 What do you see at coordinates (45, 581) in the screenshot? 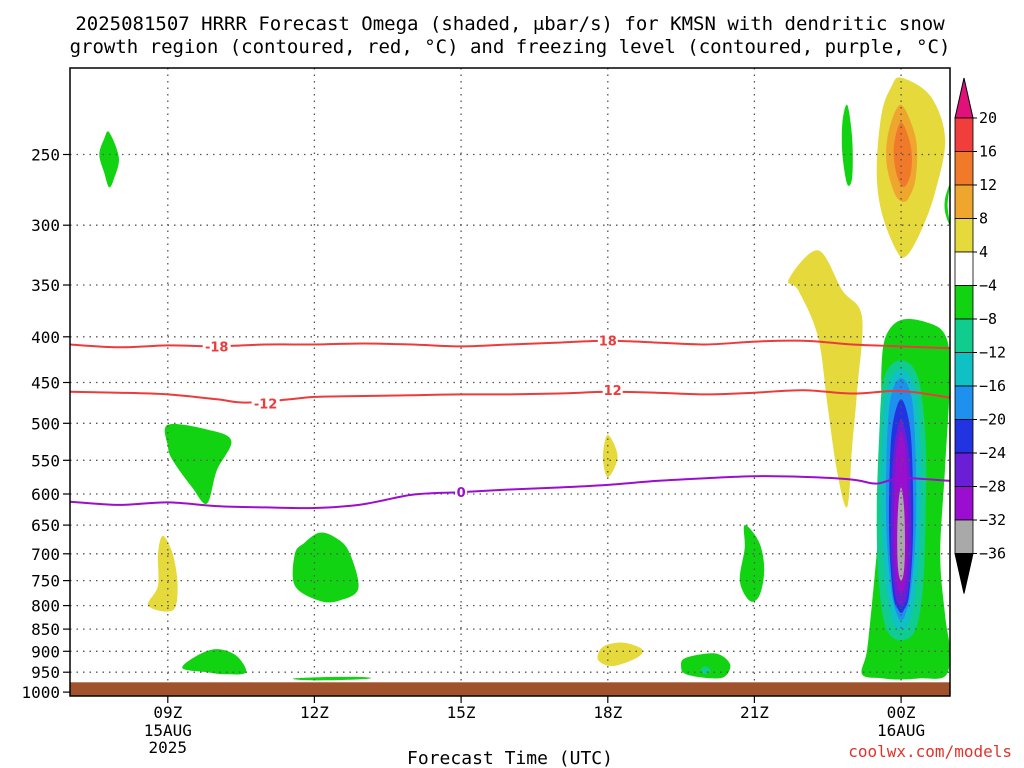
I see `y-tick-label-750: 750` at bounding box center [45, 581].